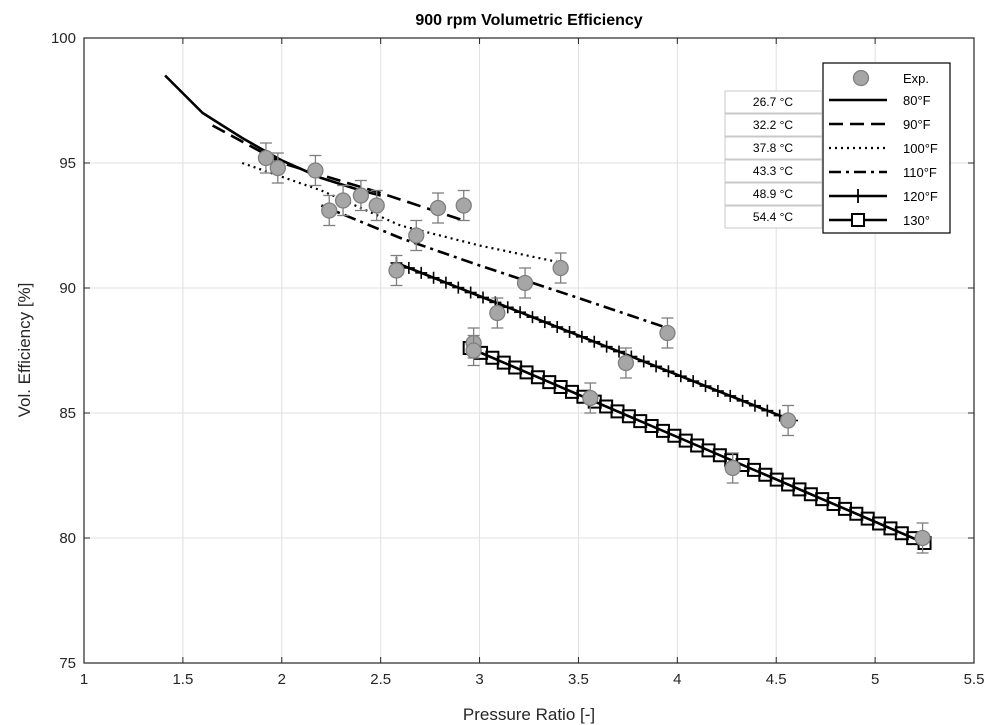 The width and height of the screenshot is (989, 725). What do you see at coordinates (63, 38) in the screenshot?
I see `y-tick-label: 100` at bounding box center [63, 38].